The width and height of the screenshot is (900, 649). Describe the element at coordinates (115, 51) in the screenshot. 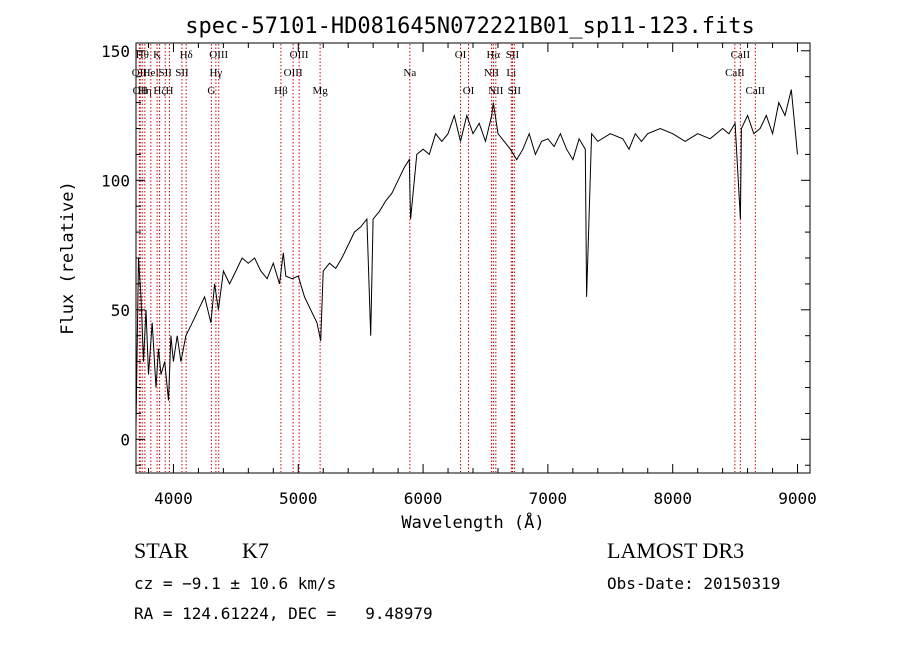

I see `y-tick-label: 150` at that location.